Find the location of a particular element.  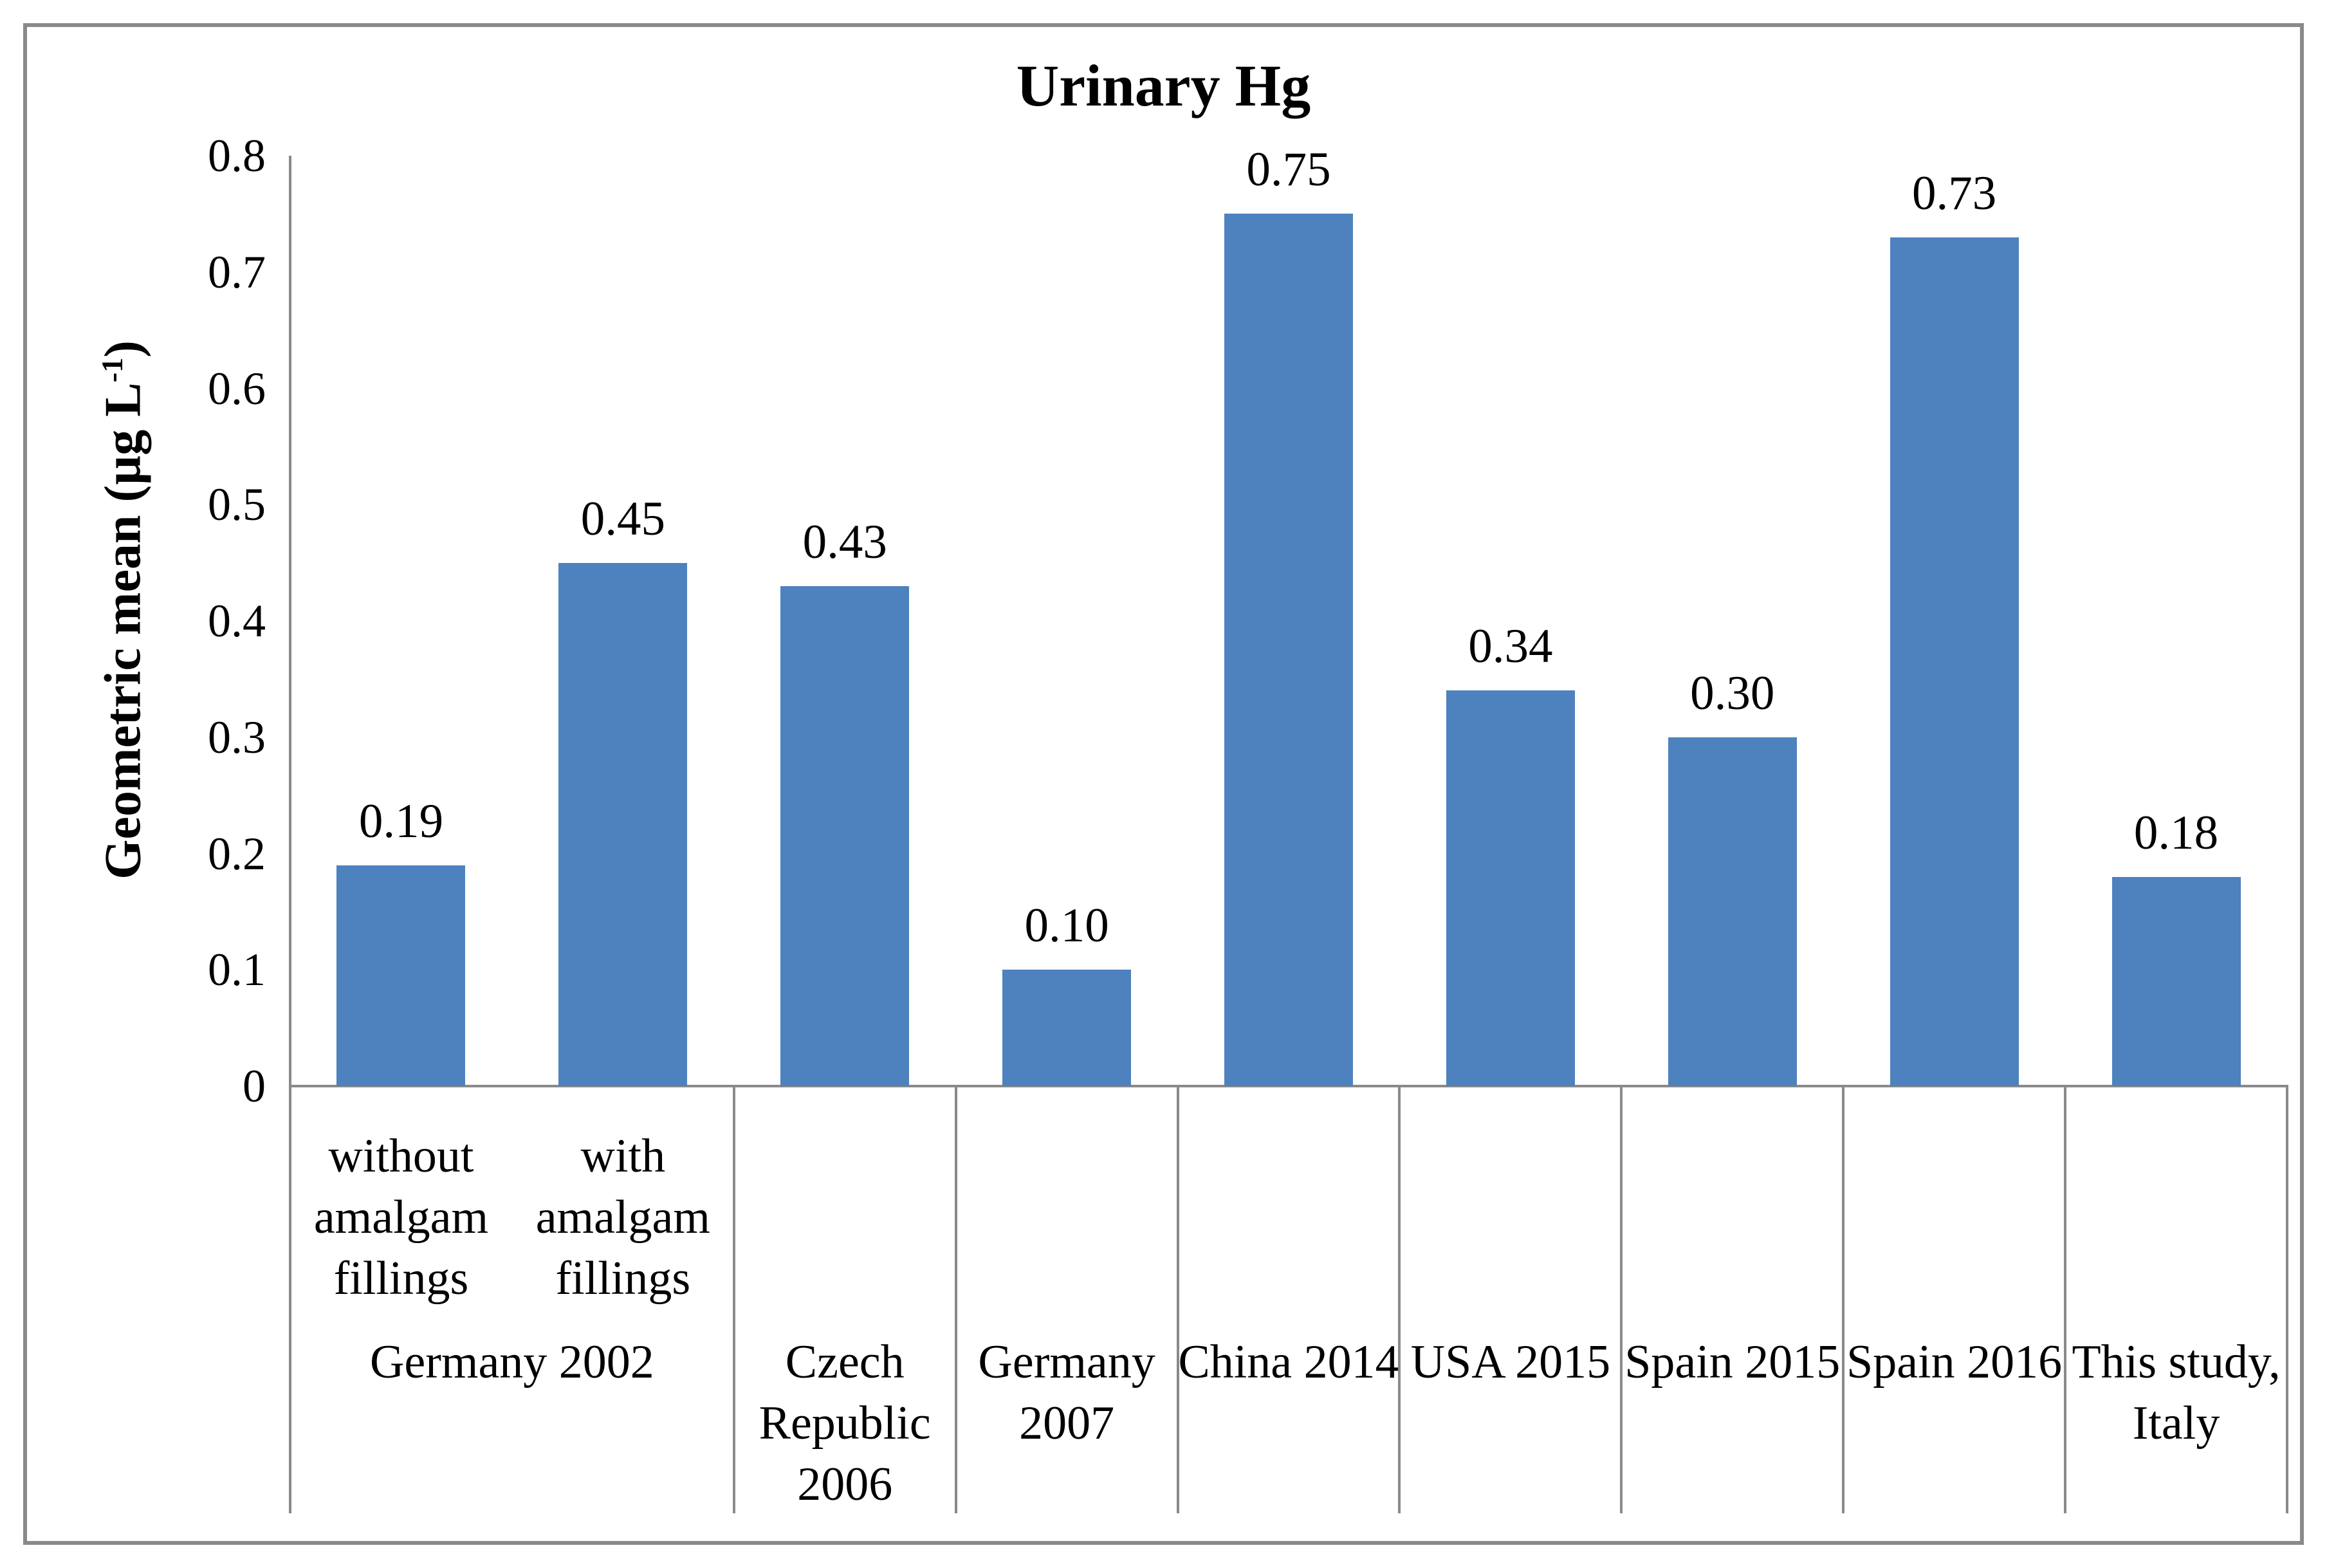

category-sub-label: with amalgam fillings is located at coordinates (622, 1218).